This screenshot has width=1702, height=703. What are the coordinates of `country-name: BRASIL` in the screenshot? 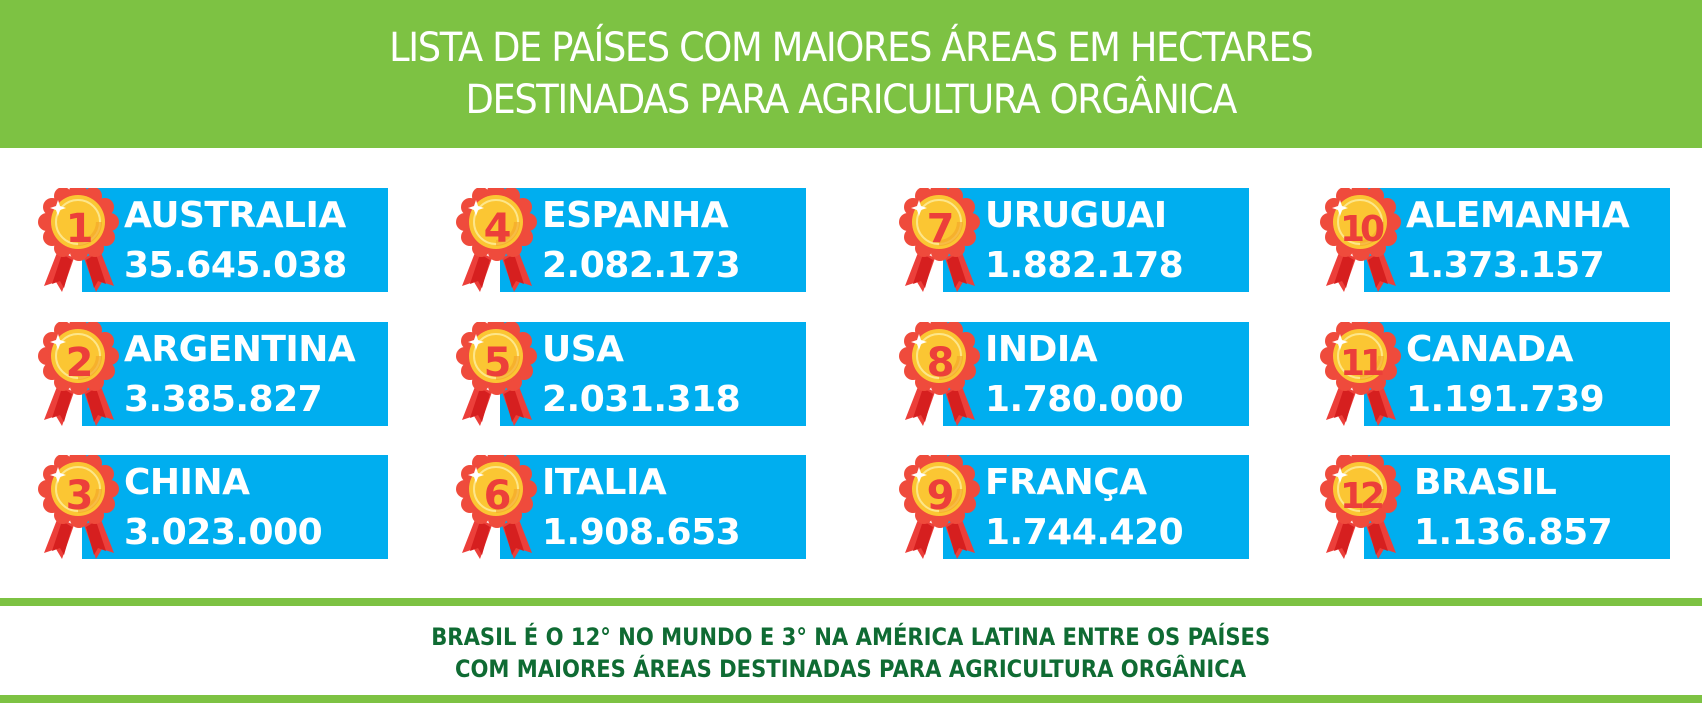 It's located at (1485, 482).